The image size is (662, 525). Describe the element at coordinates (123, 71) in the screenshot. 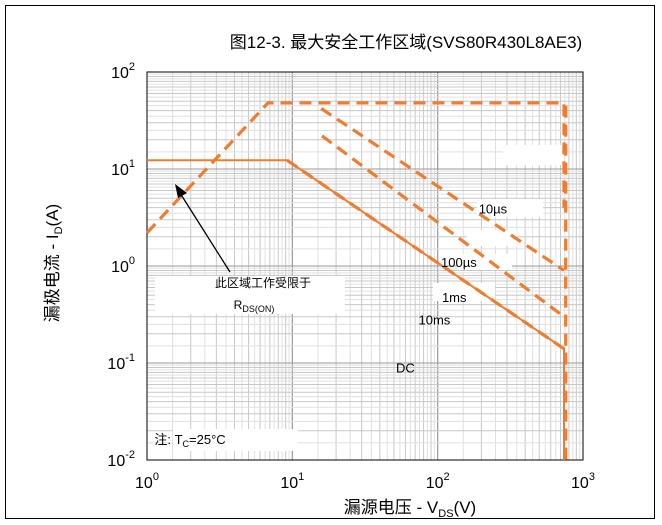

I see `y-tick-label: 10²` at that location.